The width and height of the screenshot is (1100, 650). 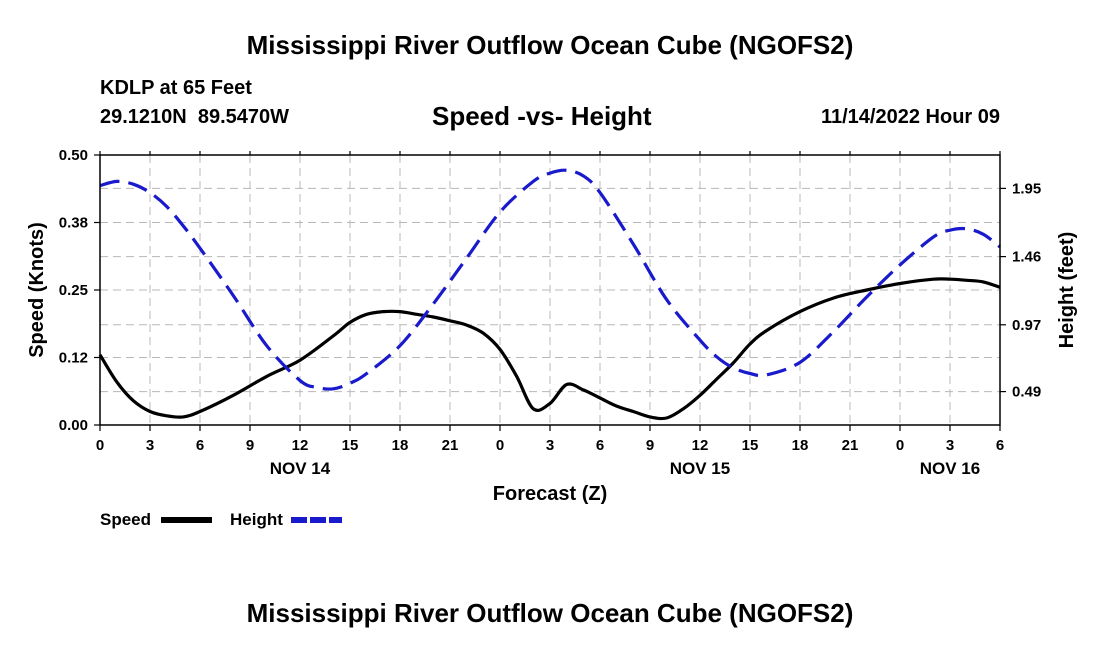 What do you see at coordinates (176, 88) in the screenshot?
I see `station-label: KDLP at 65 Feet` at bounding box center [176, 88].